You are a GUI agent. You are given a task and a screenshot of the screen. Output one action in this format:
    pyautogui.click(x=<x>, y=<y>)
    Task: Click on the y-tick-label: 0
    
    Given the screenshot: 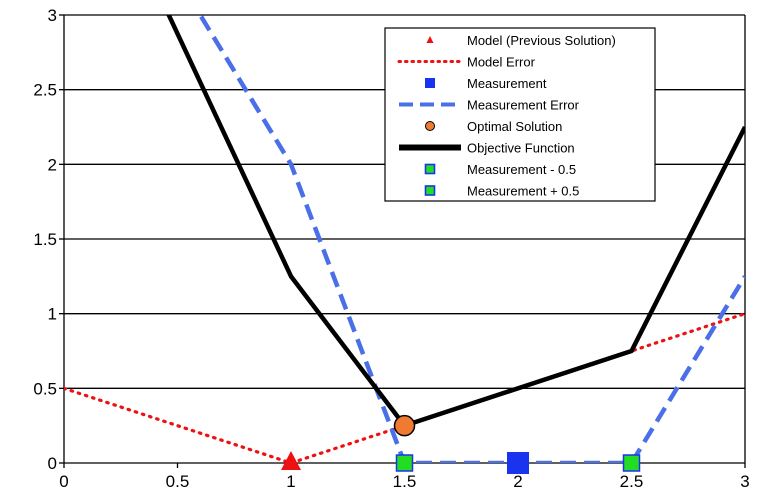 What is the action you would take?
    pyautogui.click(x=52, y=463)
    